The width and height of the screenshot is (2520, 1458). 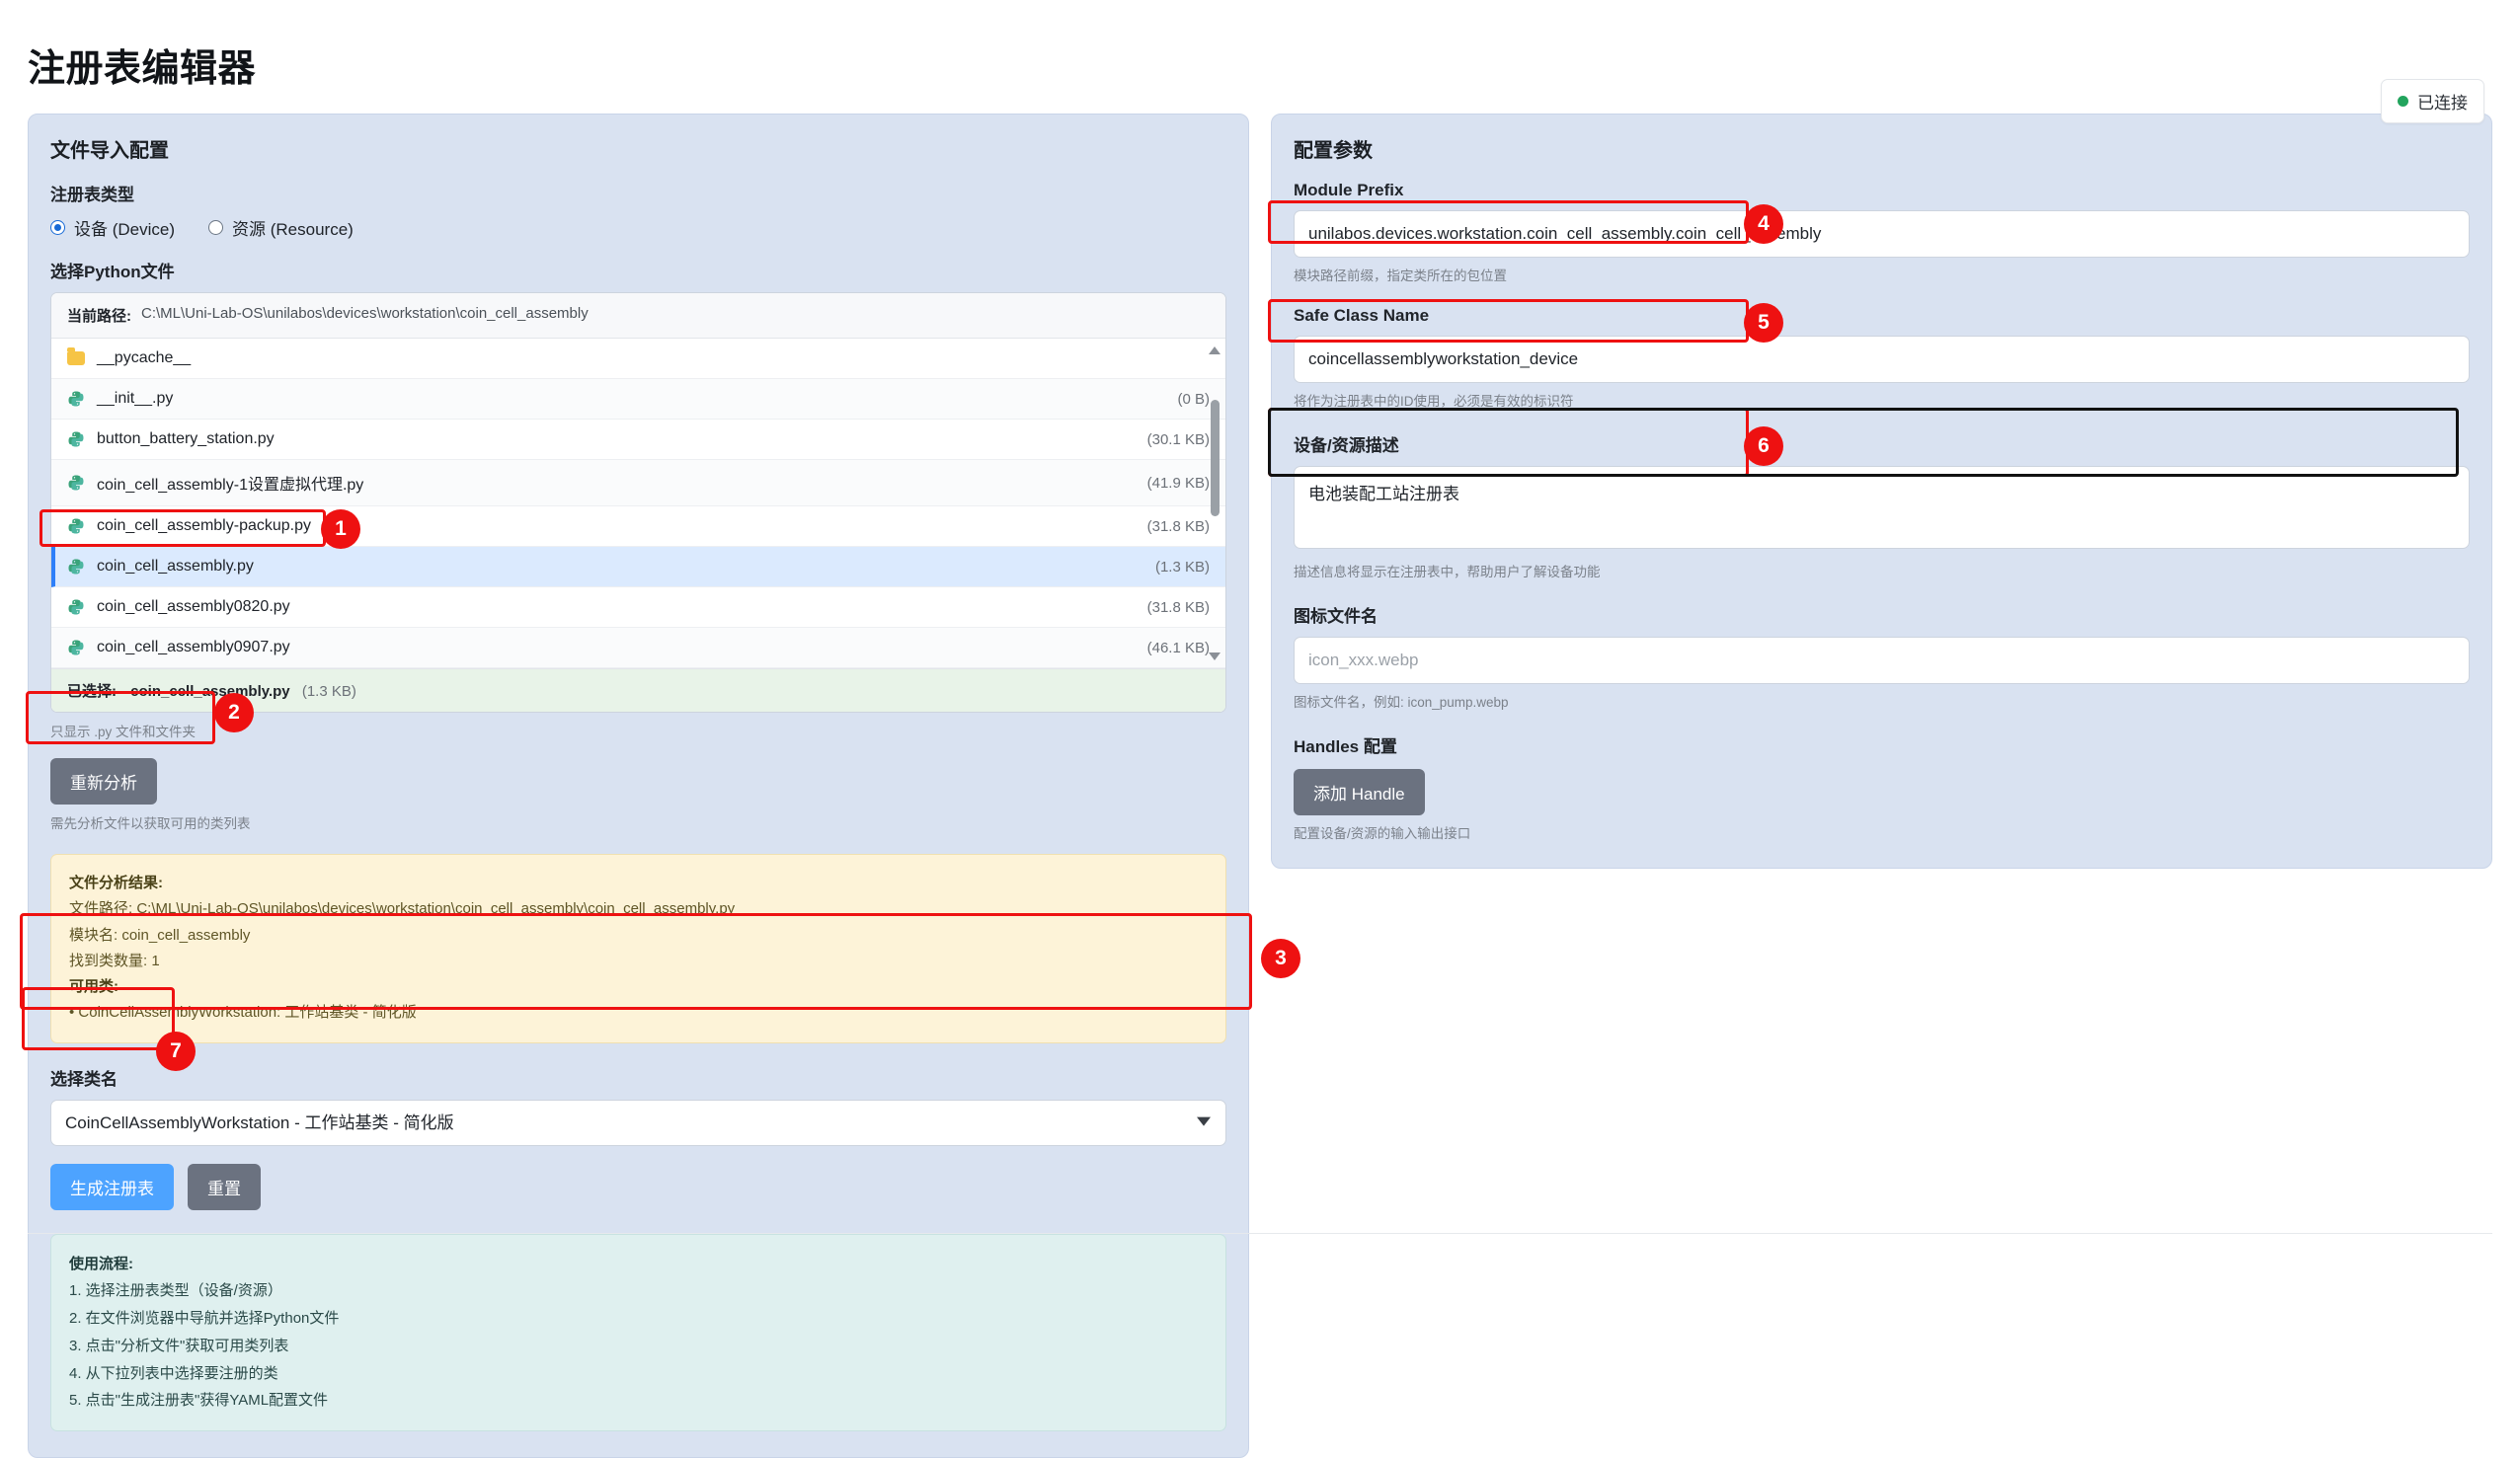 I want to click on registry-type-radio-group: 设备 (Device) 资源 (Resource), so click(x=638, y=228).